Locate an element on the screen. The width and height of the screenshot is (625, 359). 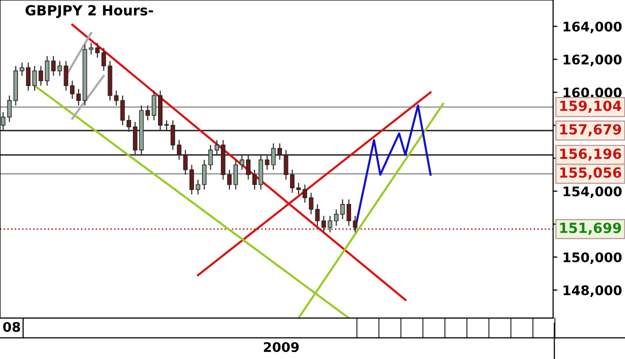
chart-title: GBPJPY 2 Hours- is located at coordinates (89, 11).